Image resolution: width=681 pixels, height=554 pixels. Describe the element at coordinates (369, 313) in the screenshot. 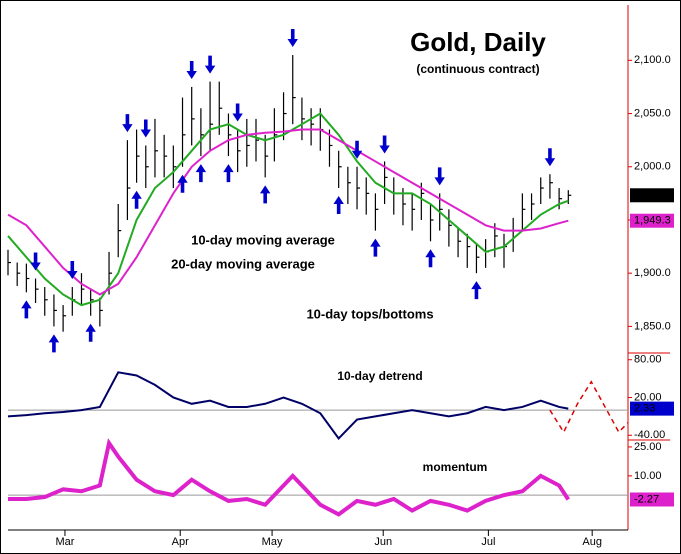

I see `annotation: 10-day tops/bottoms` at that location.